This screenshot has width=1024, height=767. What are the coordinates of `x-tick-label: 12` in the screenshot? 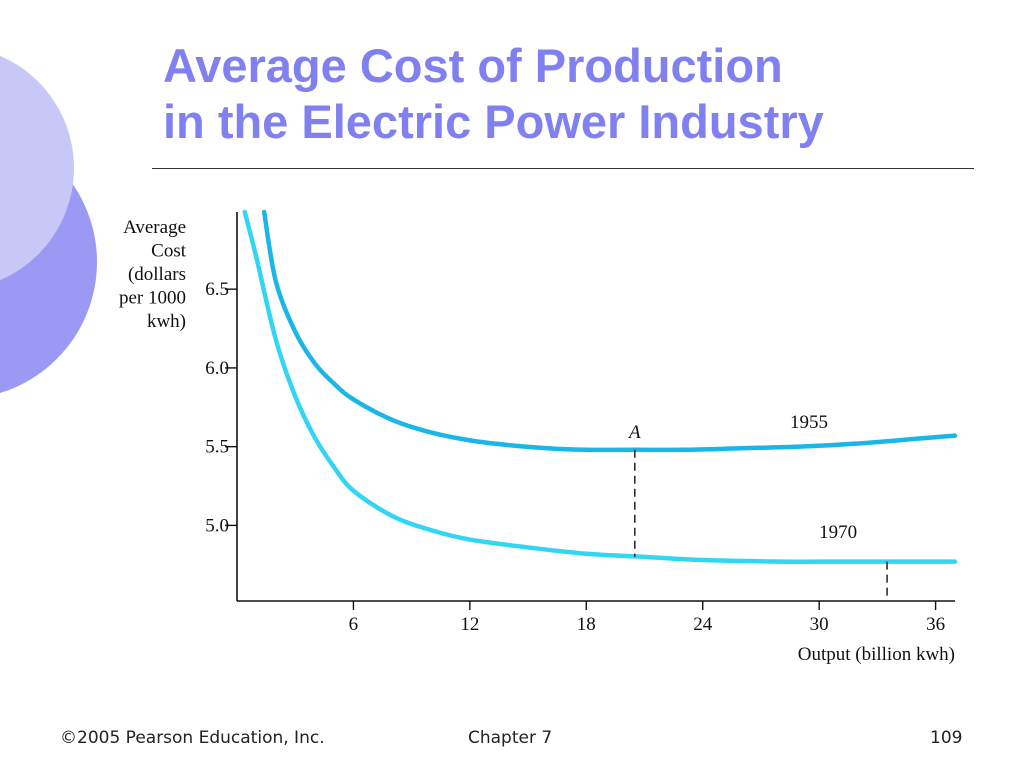 It's located at (469, 624).